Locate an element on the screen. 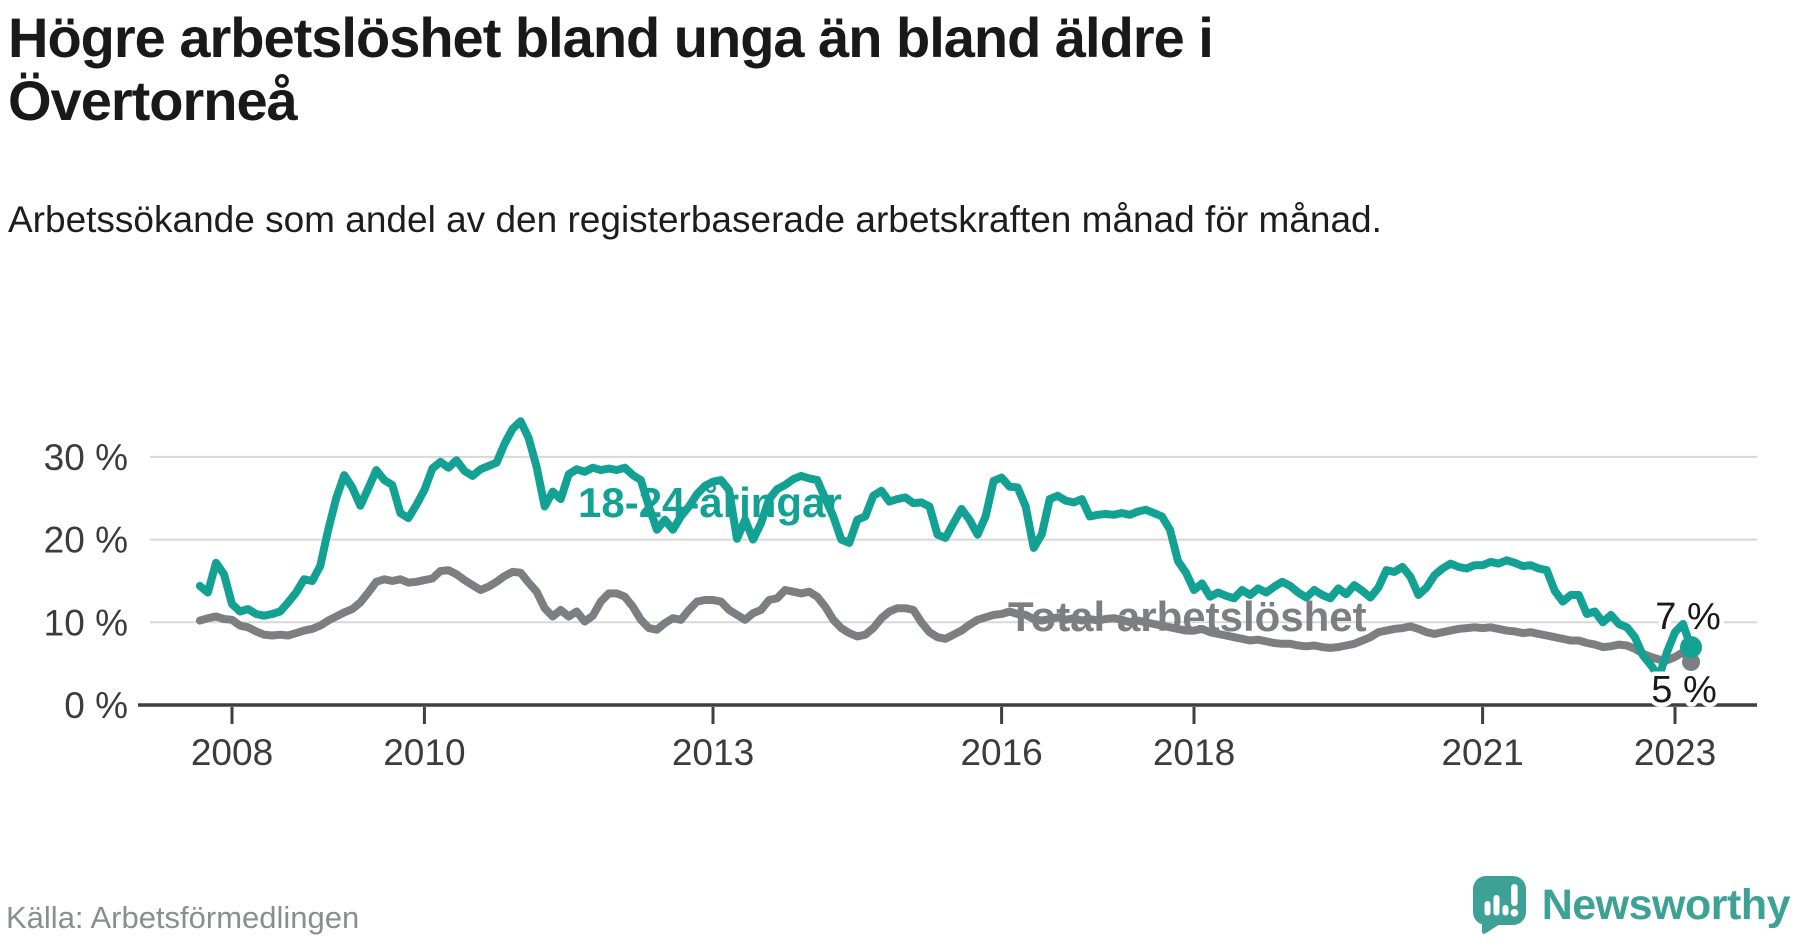 This screenshot has height=948, width=1800. y-tick-label-0: 0 % is located at coordinates (96, 705).